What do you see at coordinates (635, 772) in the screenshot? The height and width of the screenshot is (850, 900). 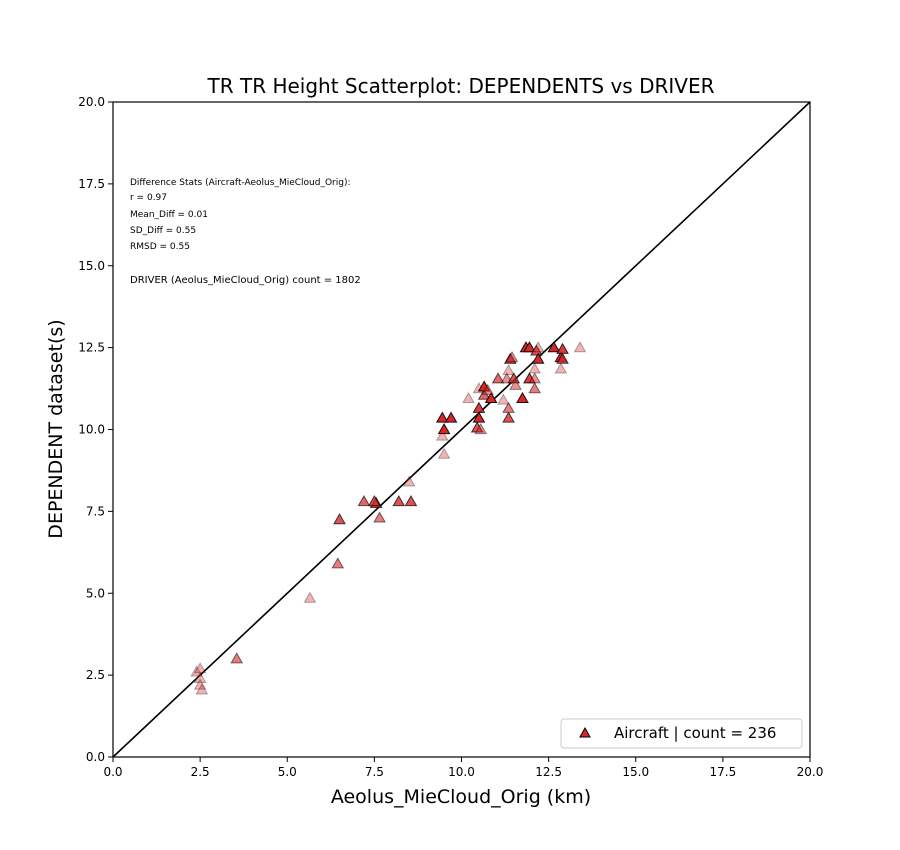 I see `x-tick-label: 15.0` at bounding box center [635, 772].